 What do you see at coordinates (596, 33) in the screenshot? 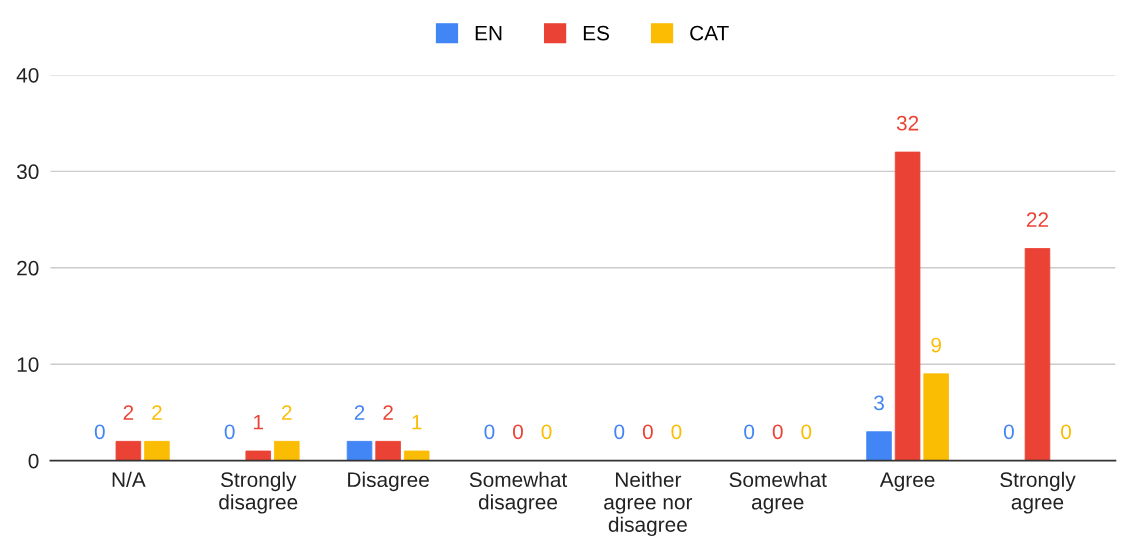
I see `legend-label: ES` at bounding box center [596, 33].